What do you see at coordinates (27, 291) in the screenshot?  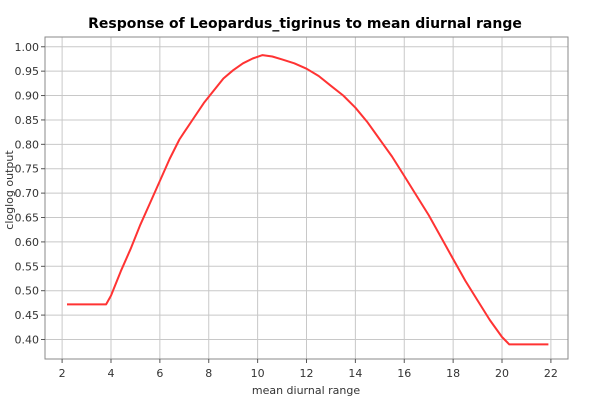 I see `y-tick-label: 0.50` at bounding box center [27, 291].